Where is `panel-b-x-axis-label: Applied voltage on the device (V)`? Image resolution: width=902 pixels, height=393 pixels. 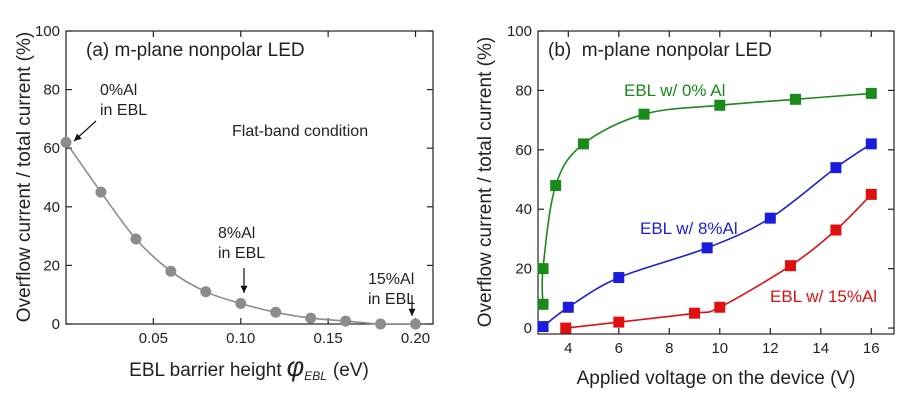 panel-b-x-axis-label: Applied voltage on the device (V) is located at coordinates (716, 378).